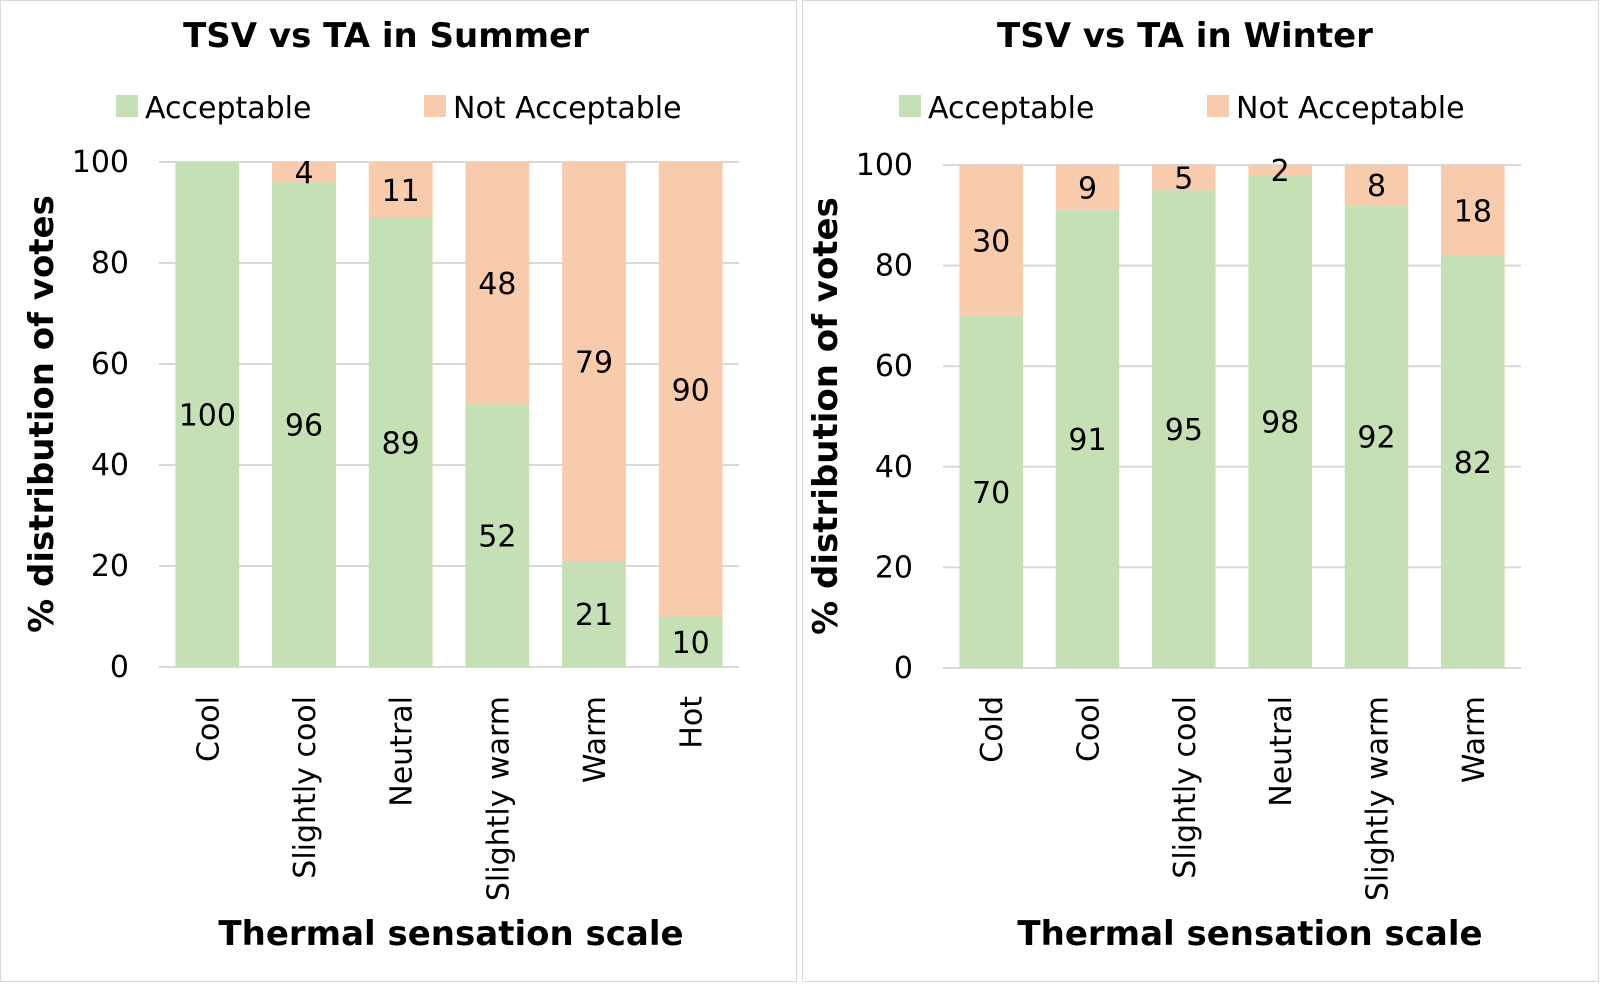  I want to click on data-label-acceptable-cool: 91, so click(1087, 440).